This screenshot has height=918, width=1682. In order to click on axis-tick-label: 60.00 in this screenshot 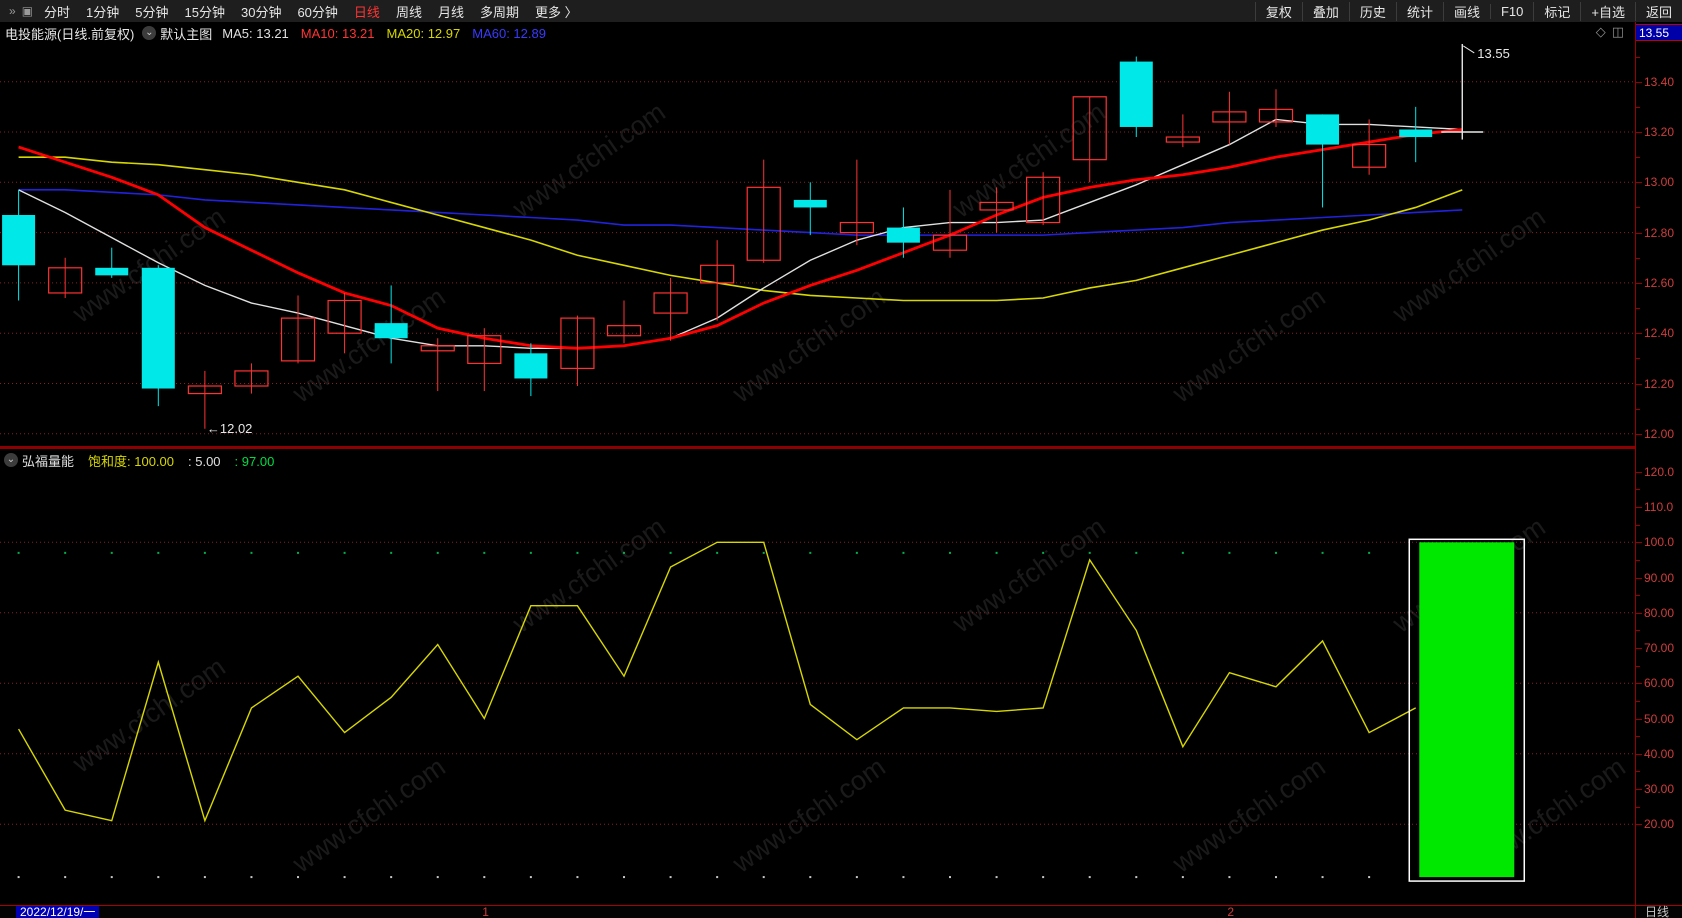, I will do `click(1659, 683)`.